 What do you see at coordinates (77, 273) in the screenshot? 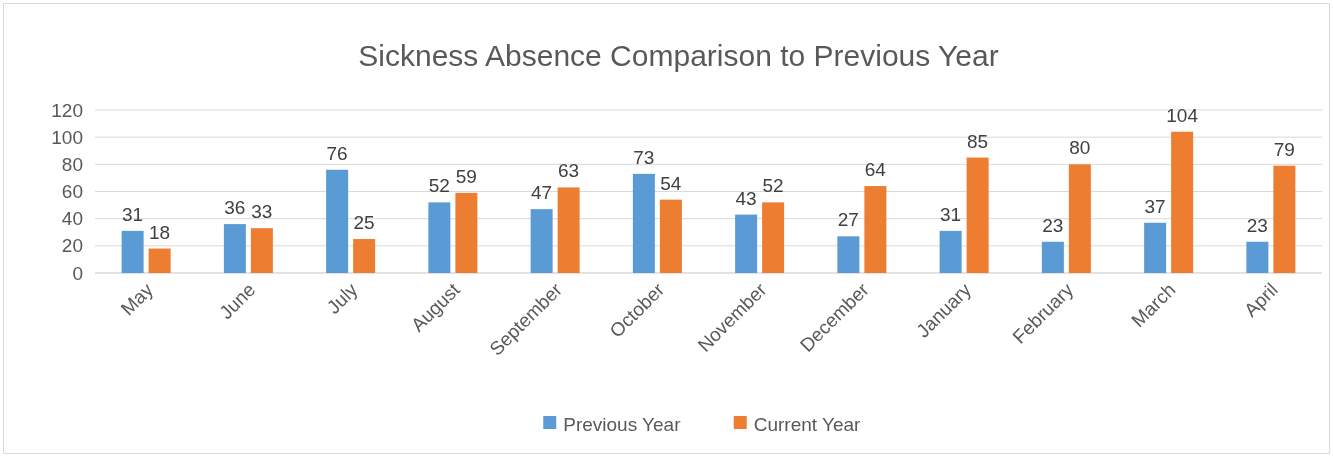
I see `y-tick-label: 0` at bounding box center [77, 273].